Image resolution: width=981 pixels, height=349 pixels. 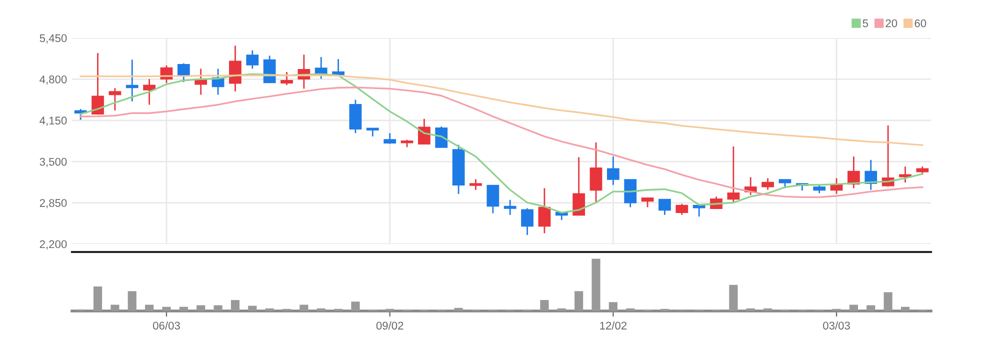 I want to click on legend-label: 20, so click(x=892, y=23).